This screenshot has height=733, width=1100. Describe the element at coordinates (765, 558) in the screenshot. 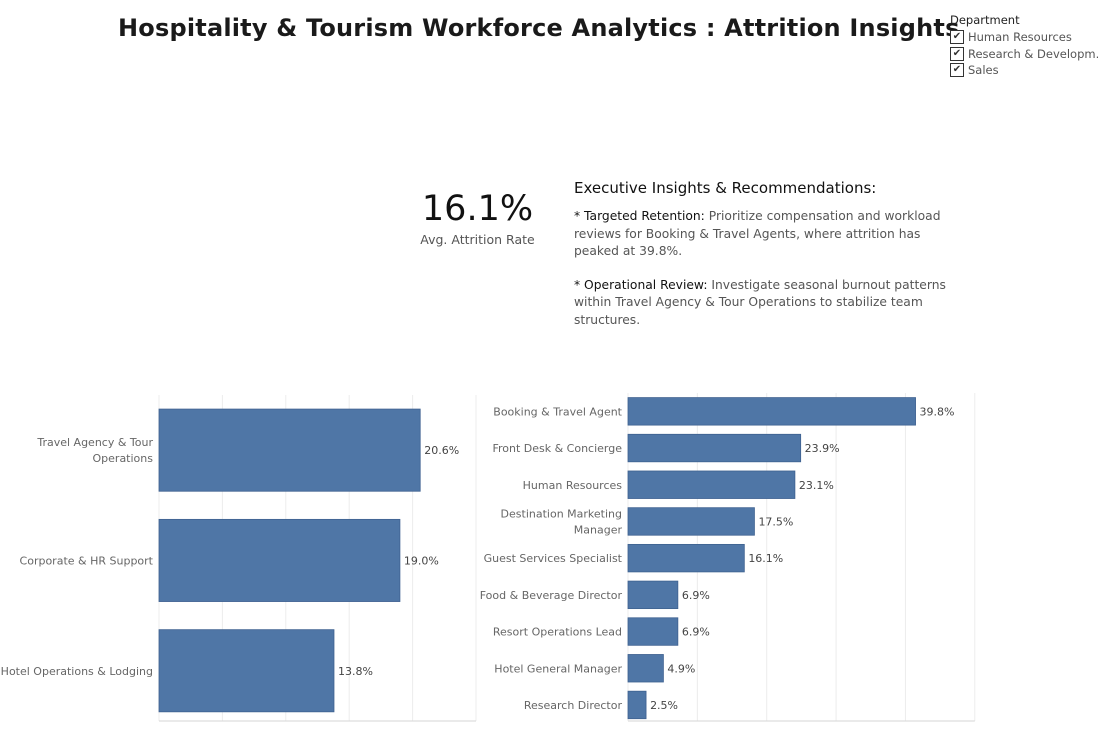

I see `value-label: 16.1%` at that location.